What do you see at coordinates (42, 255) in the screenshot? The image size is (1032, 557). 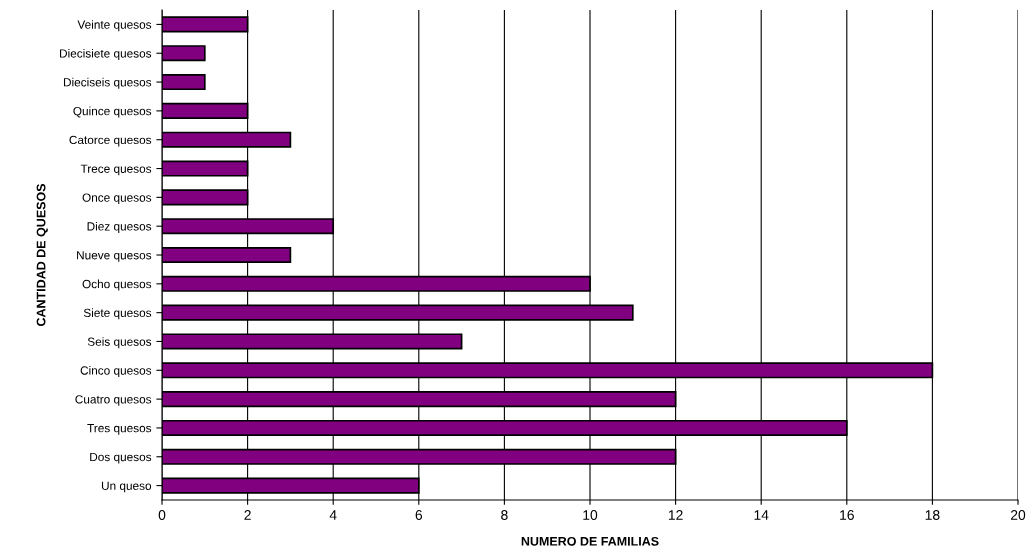 I see `y-axis-title: CANTIDAD DE QUESOS` at bounding box center [42, 255].